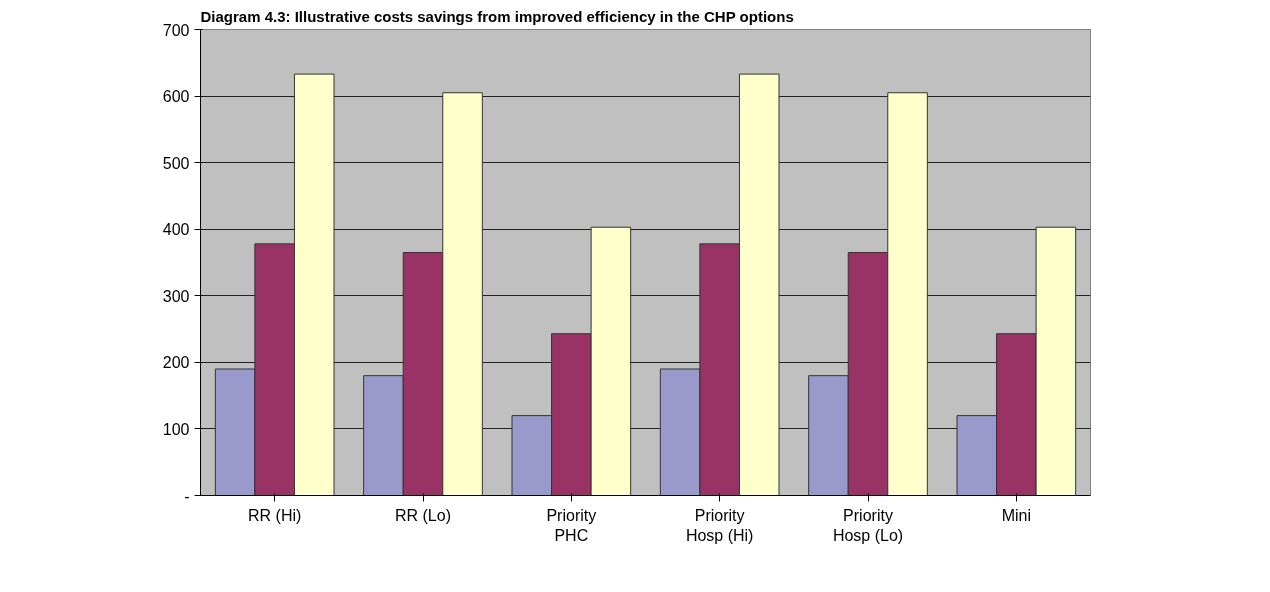 The height and width of the screenshot is (592, 1270). What do you see at coordinates (176, 230) in the screenshot?
I see `y-tick-label: 400` at bounding box center [176, 230].